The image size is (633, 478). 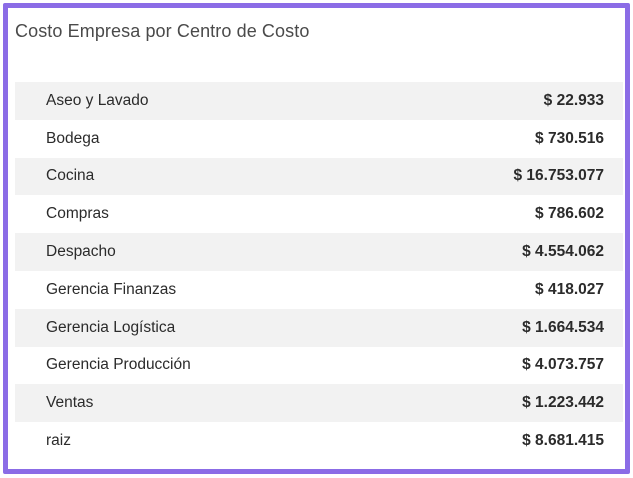 What do you see at coordinates (162, 31) in the screenshot?
I see `widget-title: Costo Empresa por Centro de Costo` at bounding box center [162, 31].